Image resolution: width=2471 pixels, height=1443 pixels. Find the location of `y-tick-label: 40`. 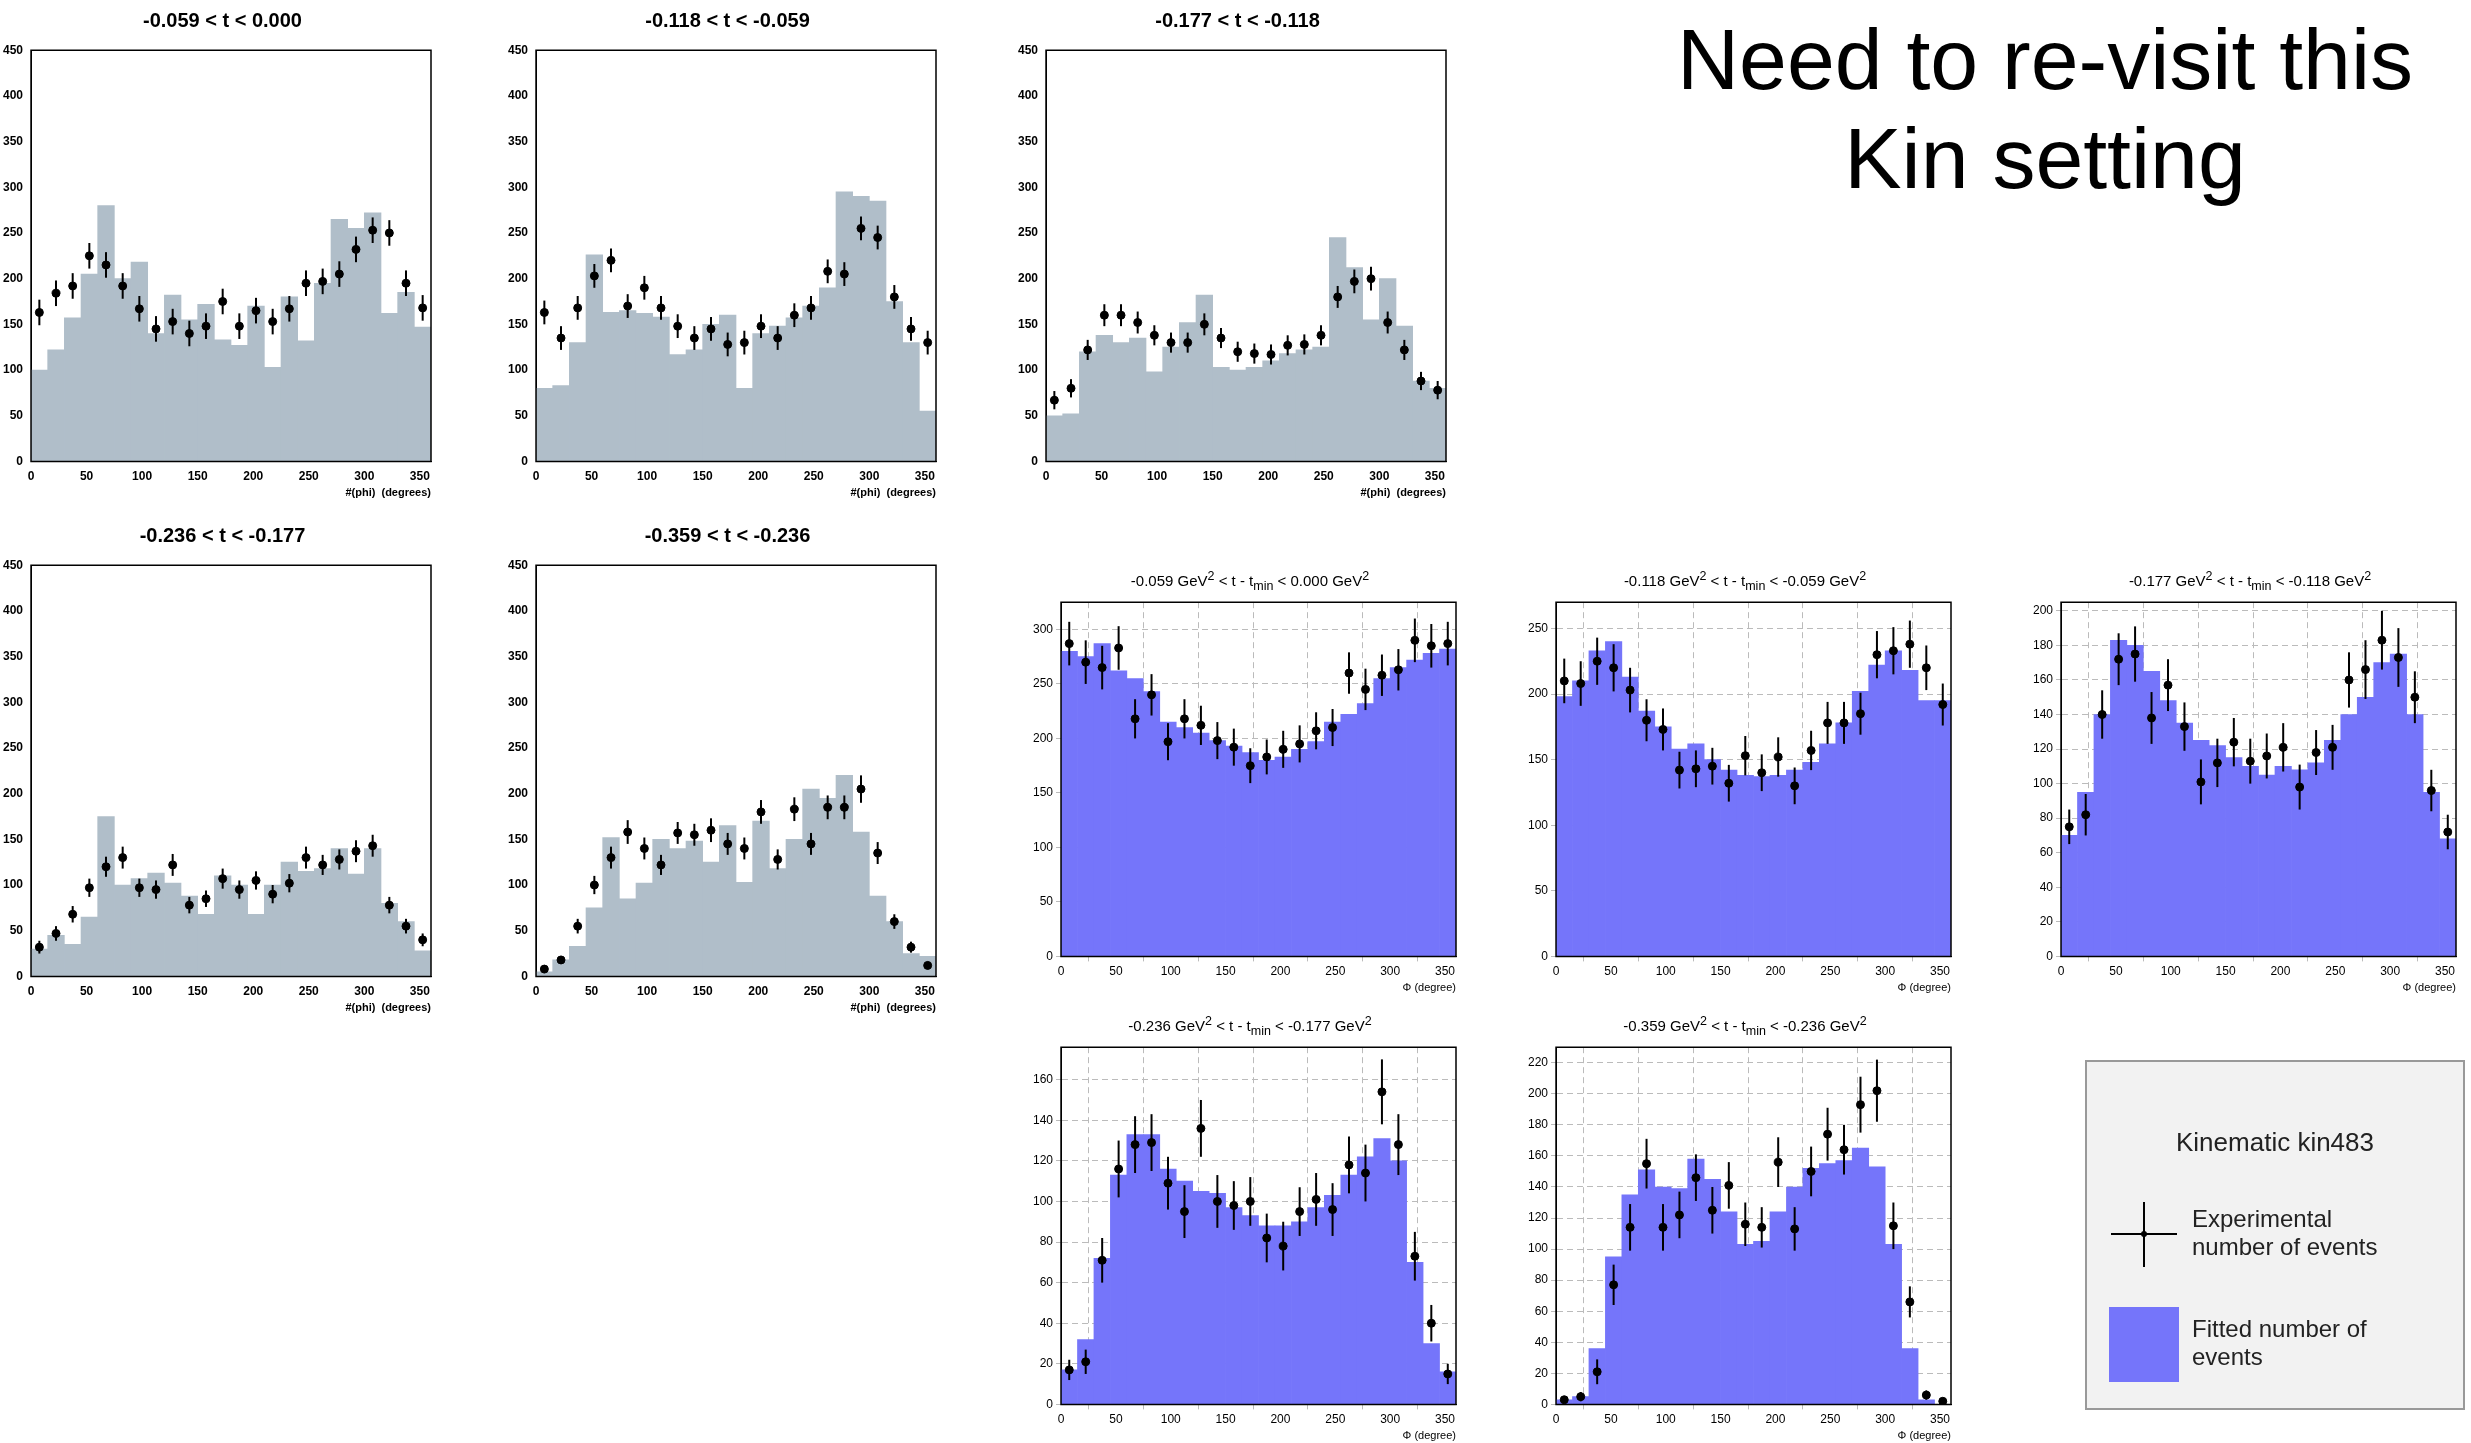

y-tick-label: 40 is located at coordinates (2046, 886).